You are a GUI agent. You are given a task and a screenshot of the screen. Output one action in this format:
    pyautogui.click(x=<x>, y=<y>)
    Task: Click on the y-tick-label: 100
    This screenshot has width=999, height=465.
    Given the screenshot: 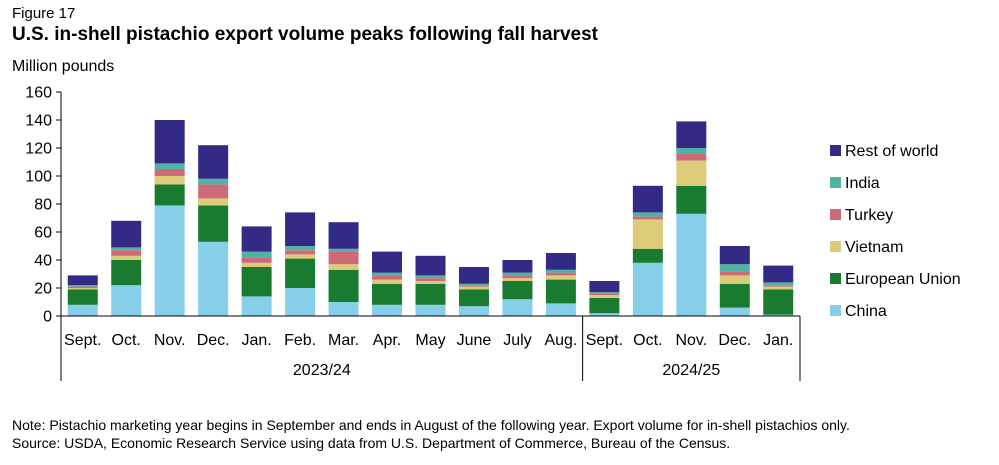 What is the action you would take?
    pyautogui.click(x=38, y=177)
    